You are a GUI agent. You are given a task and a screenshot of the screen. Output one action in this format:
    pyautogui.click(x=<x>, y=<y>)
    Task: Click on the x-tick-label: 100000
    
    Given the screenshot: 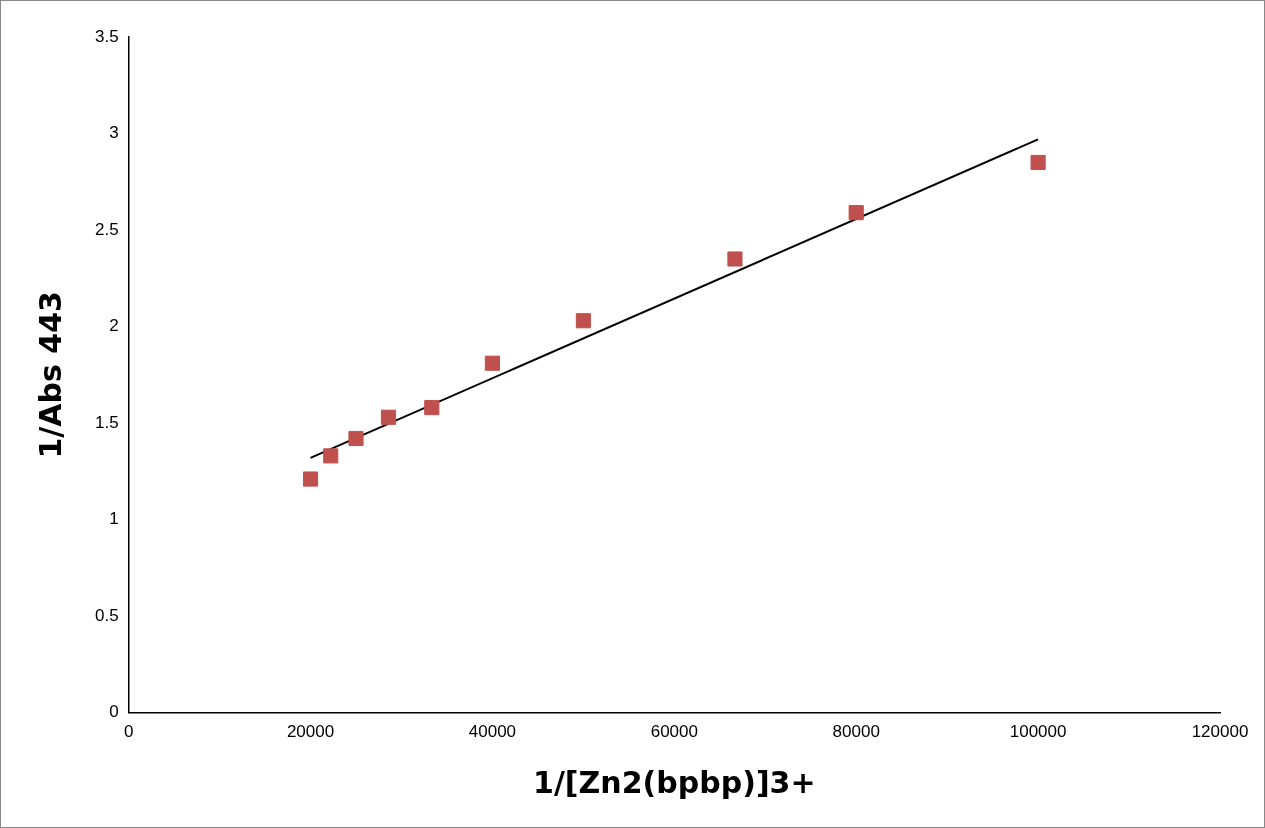 What is the action you would take?
    pyautogui.click(x=1038, y=732)
    